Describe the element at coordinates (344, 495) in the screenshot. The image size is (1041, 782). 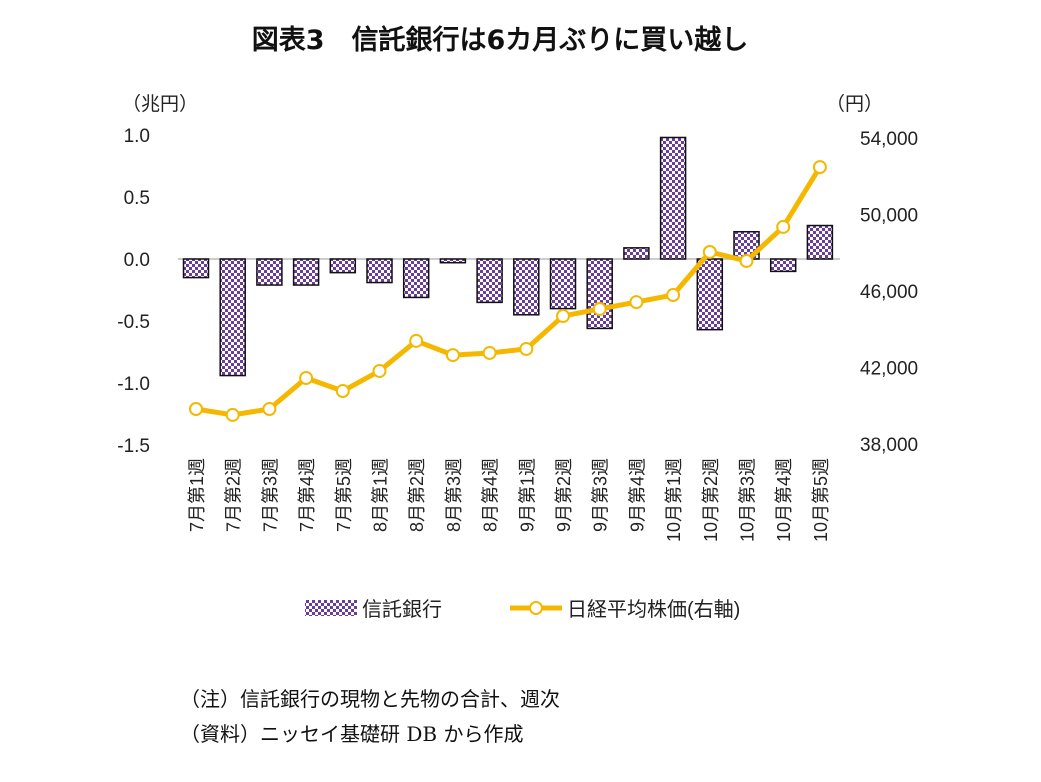
I see `x-tick-label: 7月第5週` at that location.